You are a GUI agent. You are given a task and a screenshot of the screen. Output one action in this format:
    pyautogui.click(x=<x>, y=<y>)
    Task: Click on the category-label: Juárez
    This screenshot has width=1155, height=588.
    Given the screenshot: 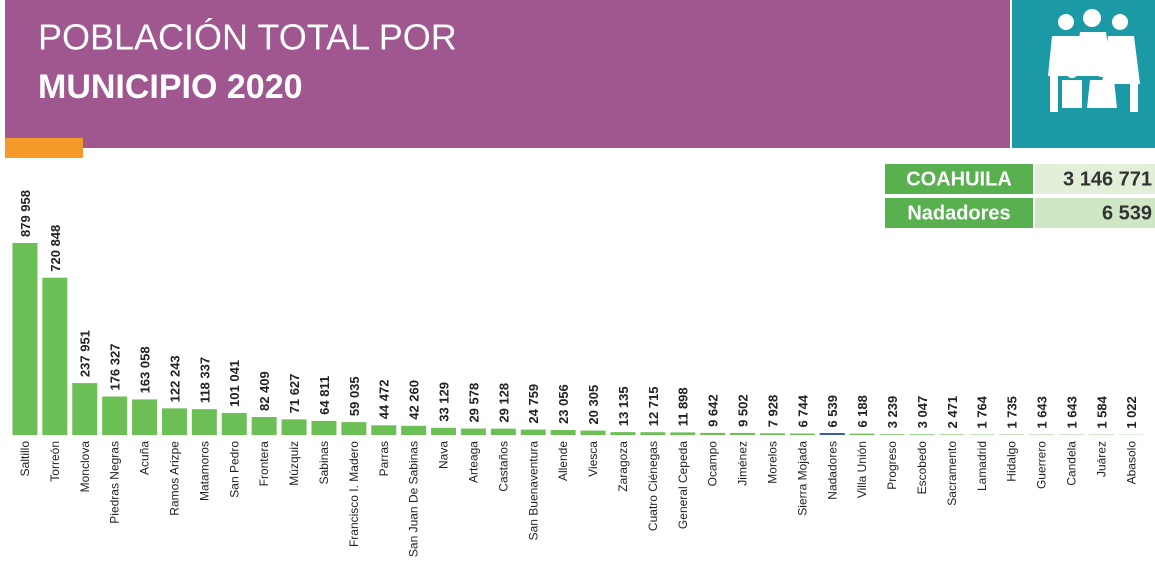 What is the action you would take?
    pyautogui.click(x=1101, y=459)
    